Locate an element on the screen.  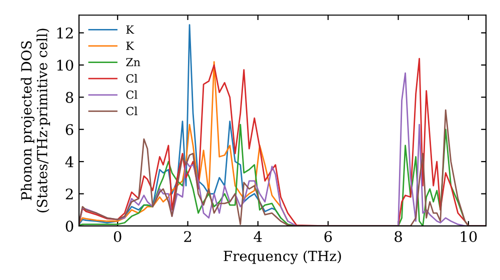
x-tick-label: 4 is located at coordinates (258, 236).